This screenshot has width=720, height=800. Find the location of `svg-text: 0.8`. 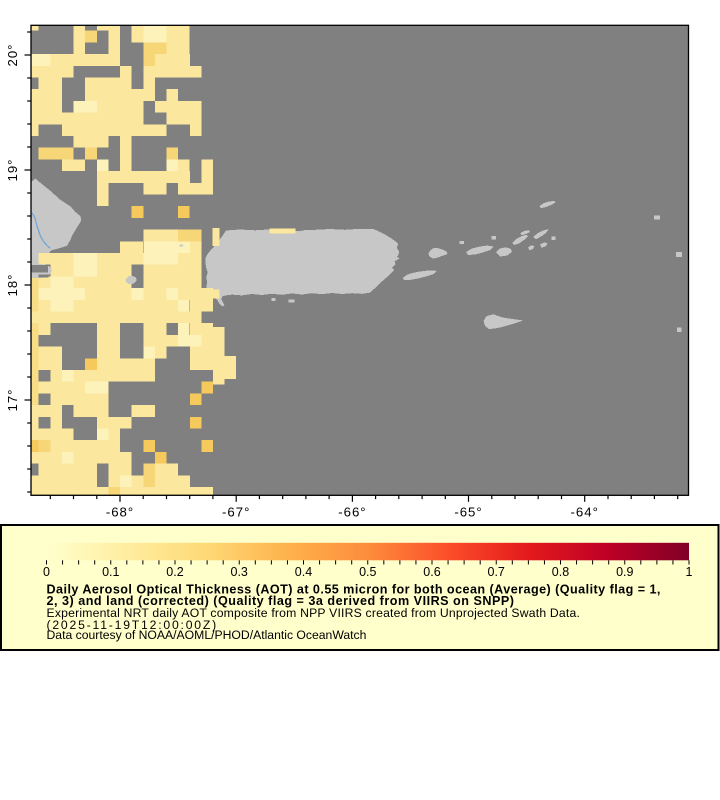

svg-text: 0.8 is located at coordinates (560, 572).